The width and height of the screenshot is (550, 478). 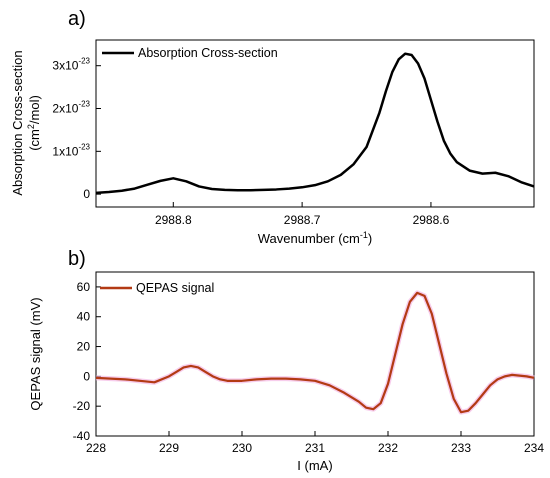 What do you see at coordinates (71, 150) in the screenshot?
I see `panel-a-y-tick-label: 1x10⁻²³` at bounding box center [71, 150].